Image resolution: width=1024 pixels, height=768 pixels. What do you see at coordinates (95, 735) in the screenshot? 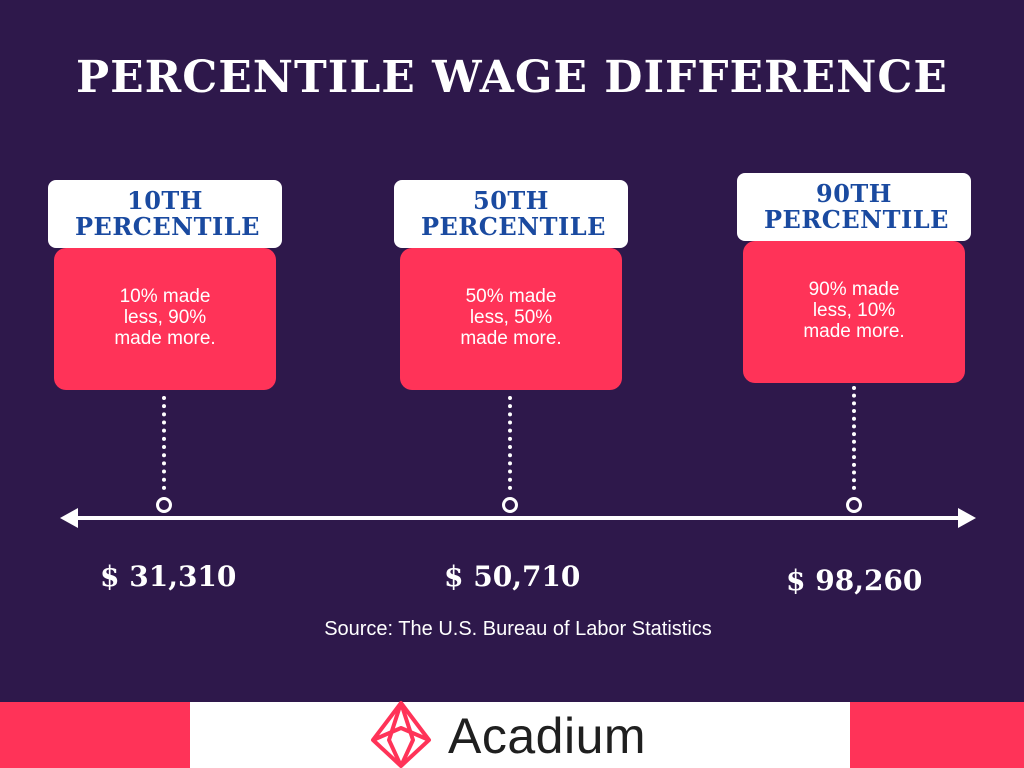
I see `footer-accent-left` at bounding box center [95, 735].